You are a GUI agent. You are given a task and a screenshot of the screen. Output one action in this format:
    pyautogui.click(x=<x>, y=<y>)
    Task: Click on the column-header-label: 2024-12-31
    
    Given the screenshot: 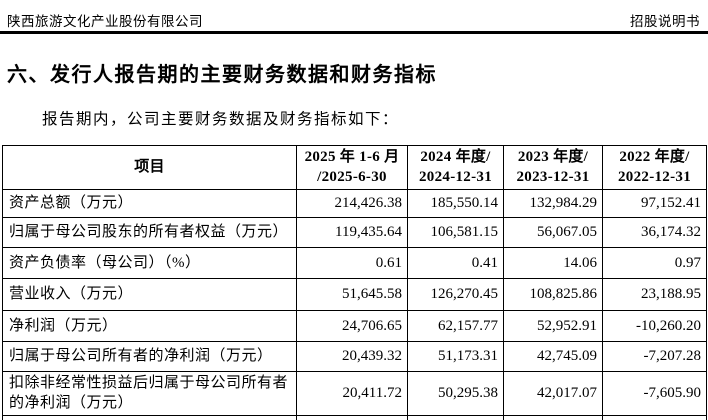 What is the action you would take?
    pyautogui.click(x=455, y=176)
    